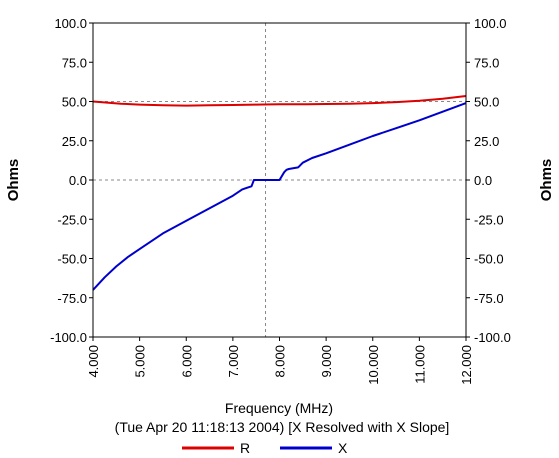 The height and width of the screenshot is (458, 559). I want to click on x-tick-label: 12.000, so click(466, 365).